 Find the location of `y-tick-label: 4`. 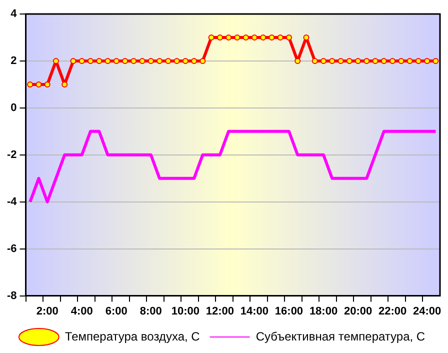

y-tick-label: 4 is located at coordinates (14, 14).